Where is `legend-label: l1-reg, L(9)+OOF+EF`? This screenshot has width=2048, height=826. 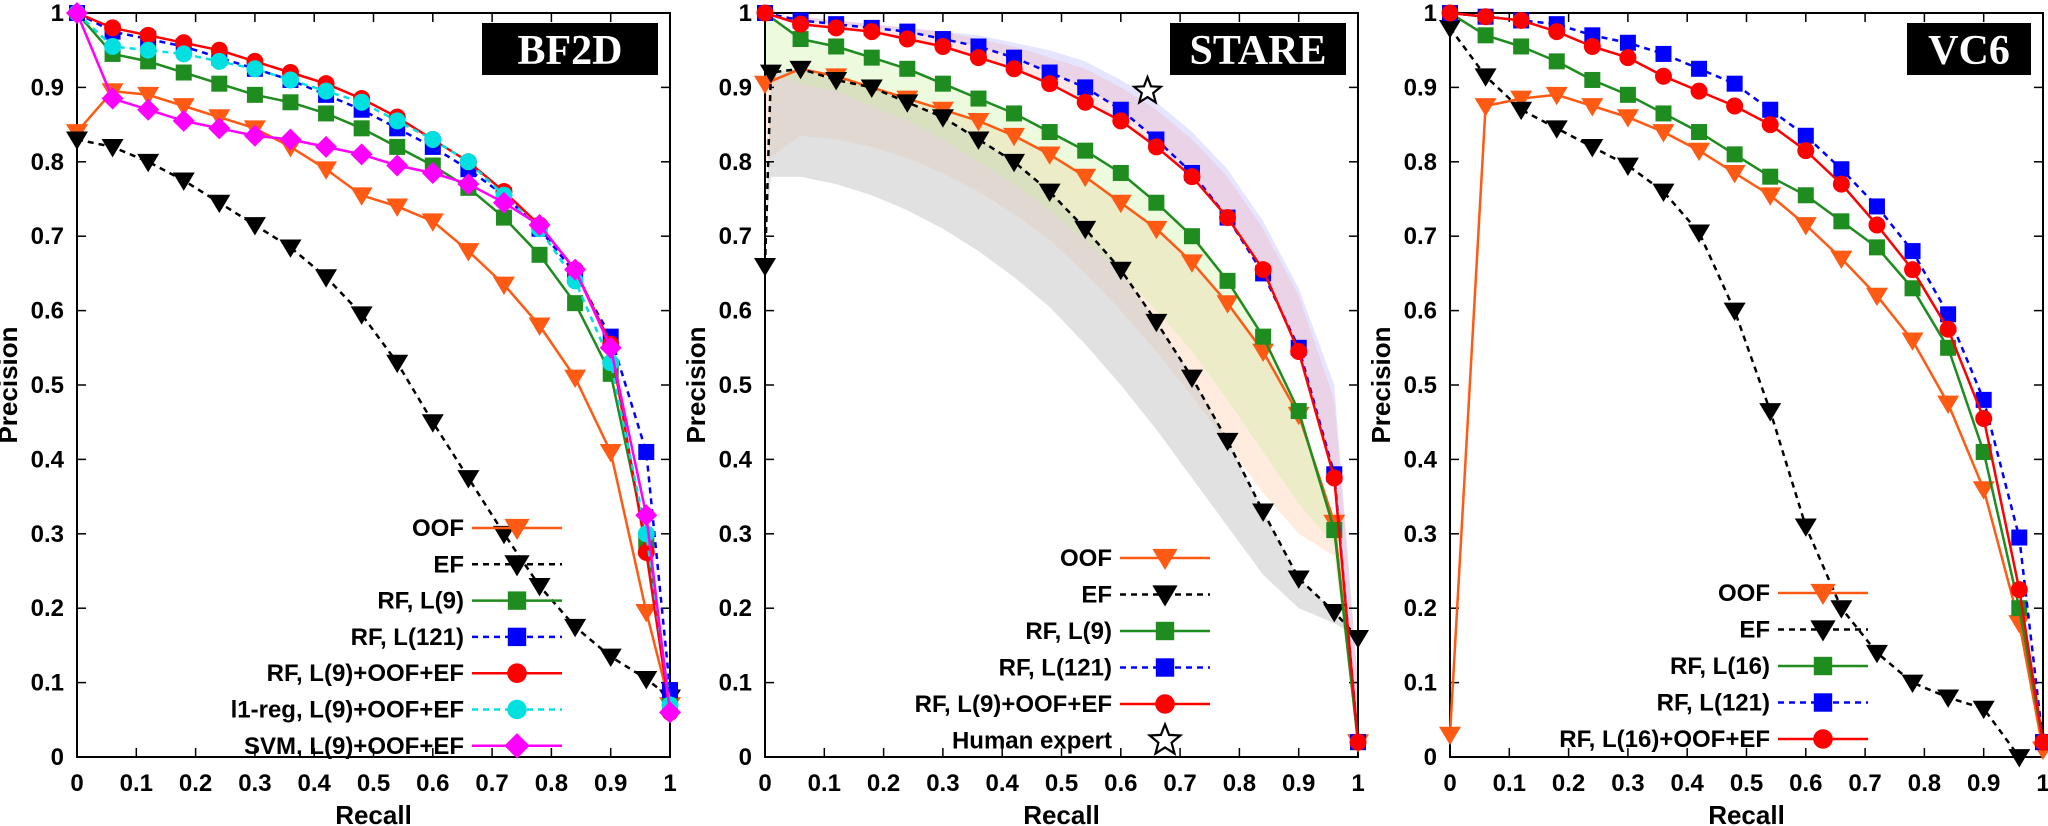
legend-label: l1-reg, L(9)+OOF+EF is located at coordinates (347, 710).